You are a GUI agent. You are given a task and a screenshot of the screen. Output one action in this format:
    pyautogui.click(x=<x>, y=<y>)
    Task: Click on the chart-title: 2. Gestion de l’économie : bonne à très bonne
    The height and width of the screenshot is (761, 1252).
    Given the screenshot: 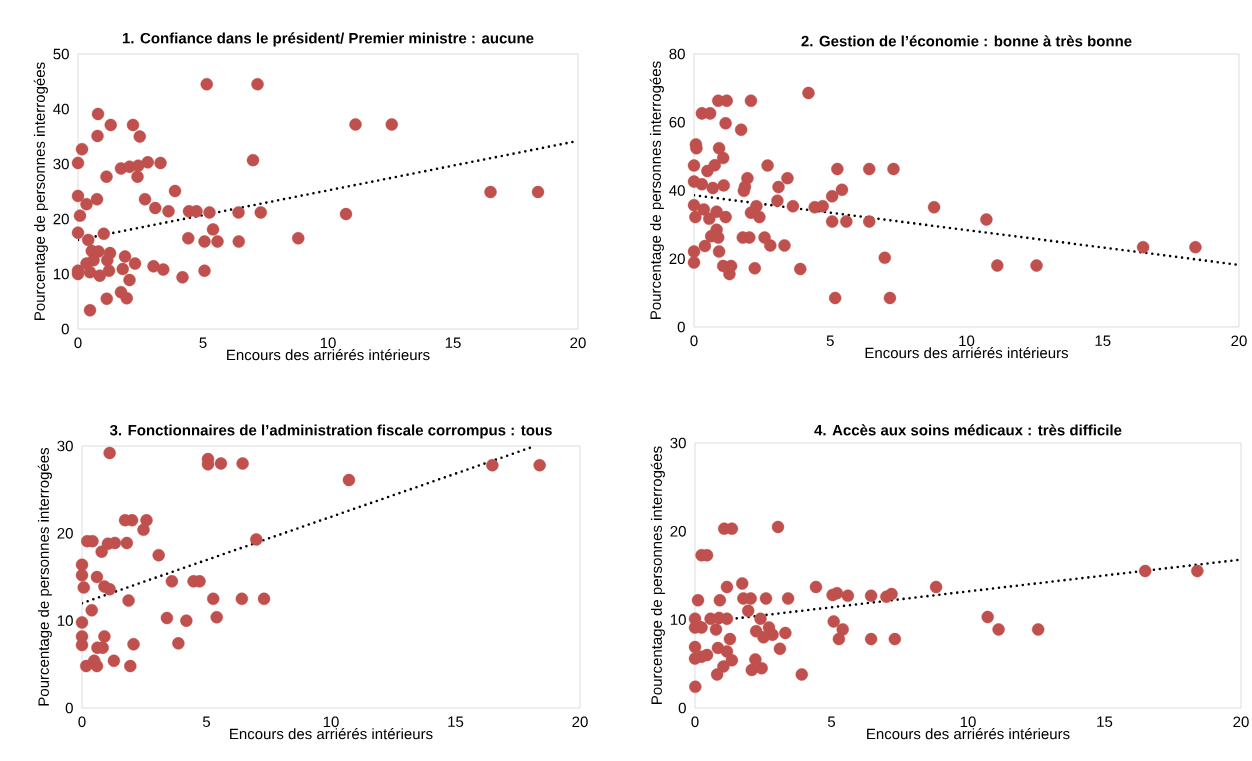 What is the action you would take?
    pyautogui.click(x=966, y=41)
    